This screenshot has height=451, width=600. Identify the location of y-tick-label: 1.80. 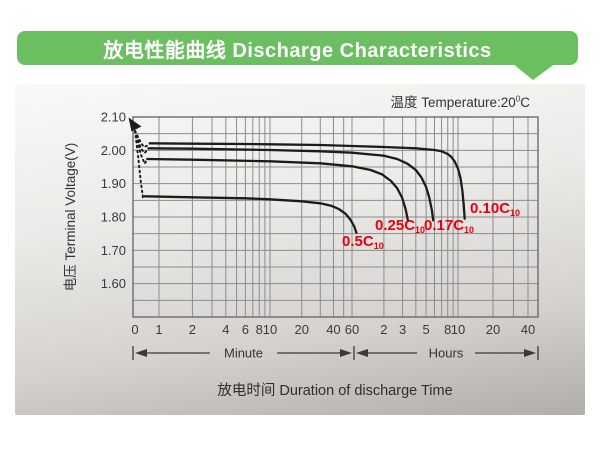
(113, 217).